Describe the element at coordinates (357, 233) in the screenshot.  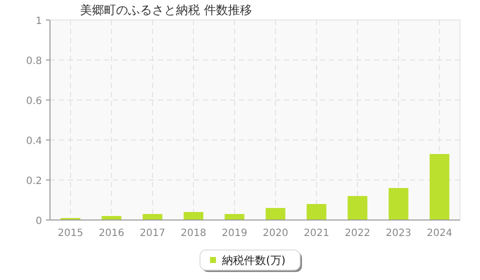
I see `x-tick-label: 2022` at that location.